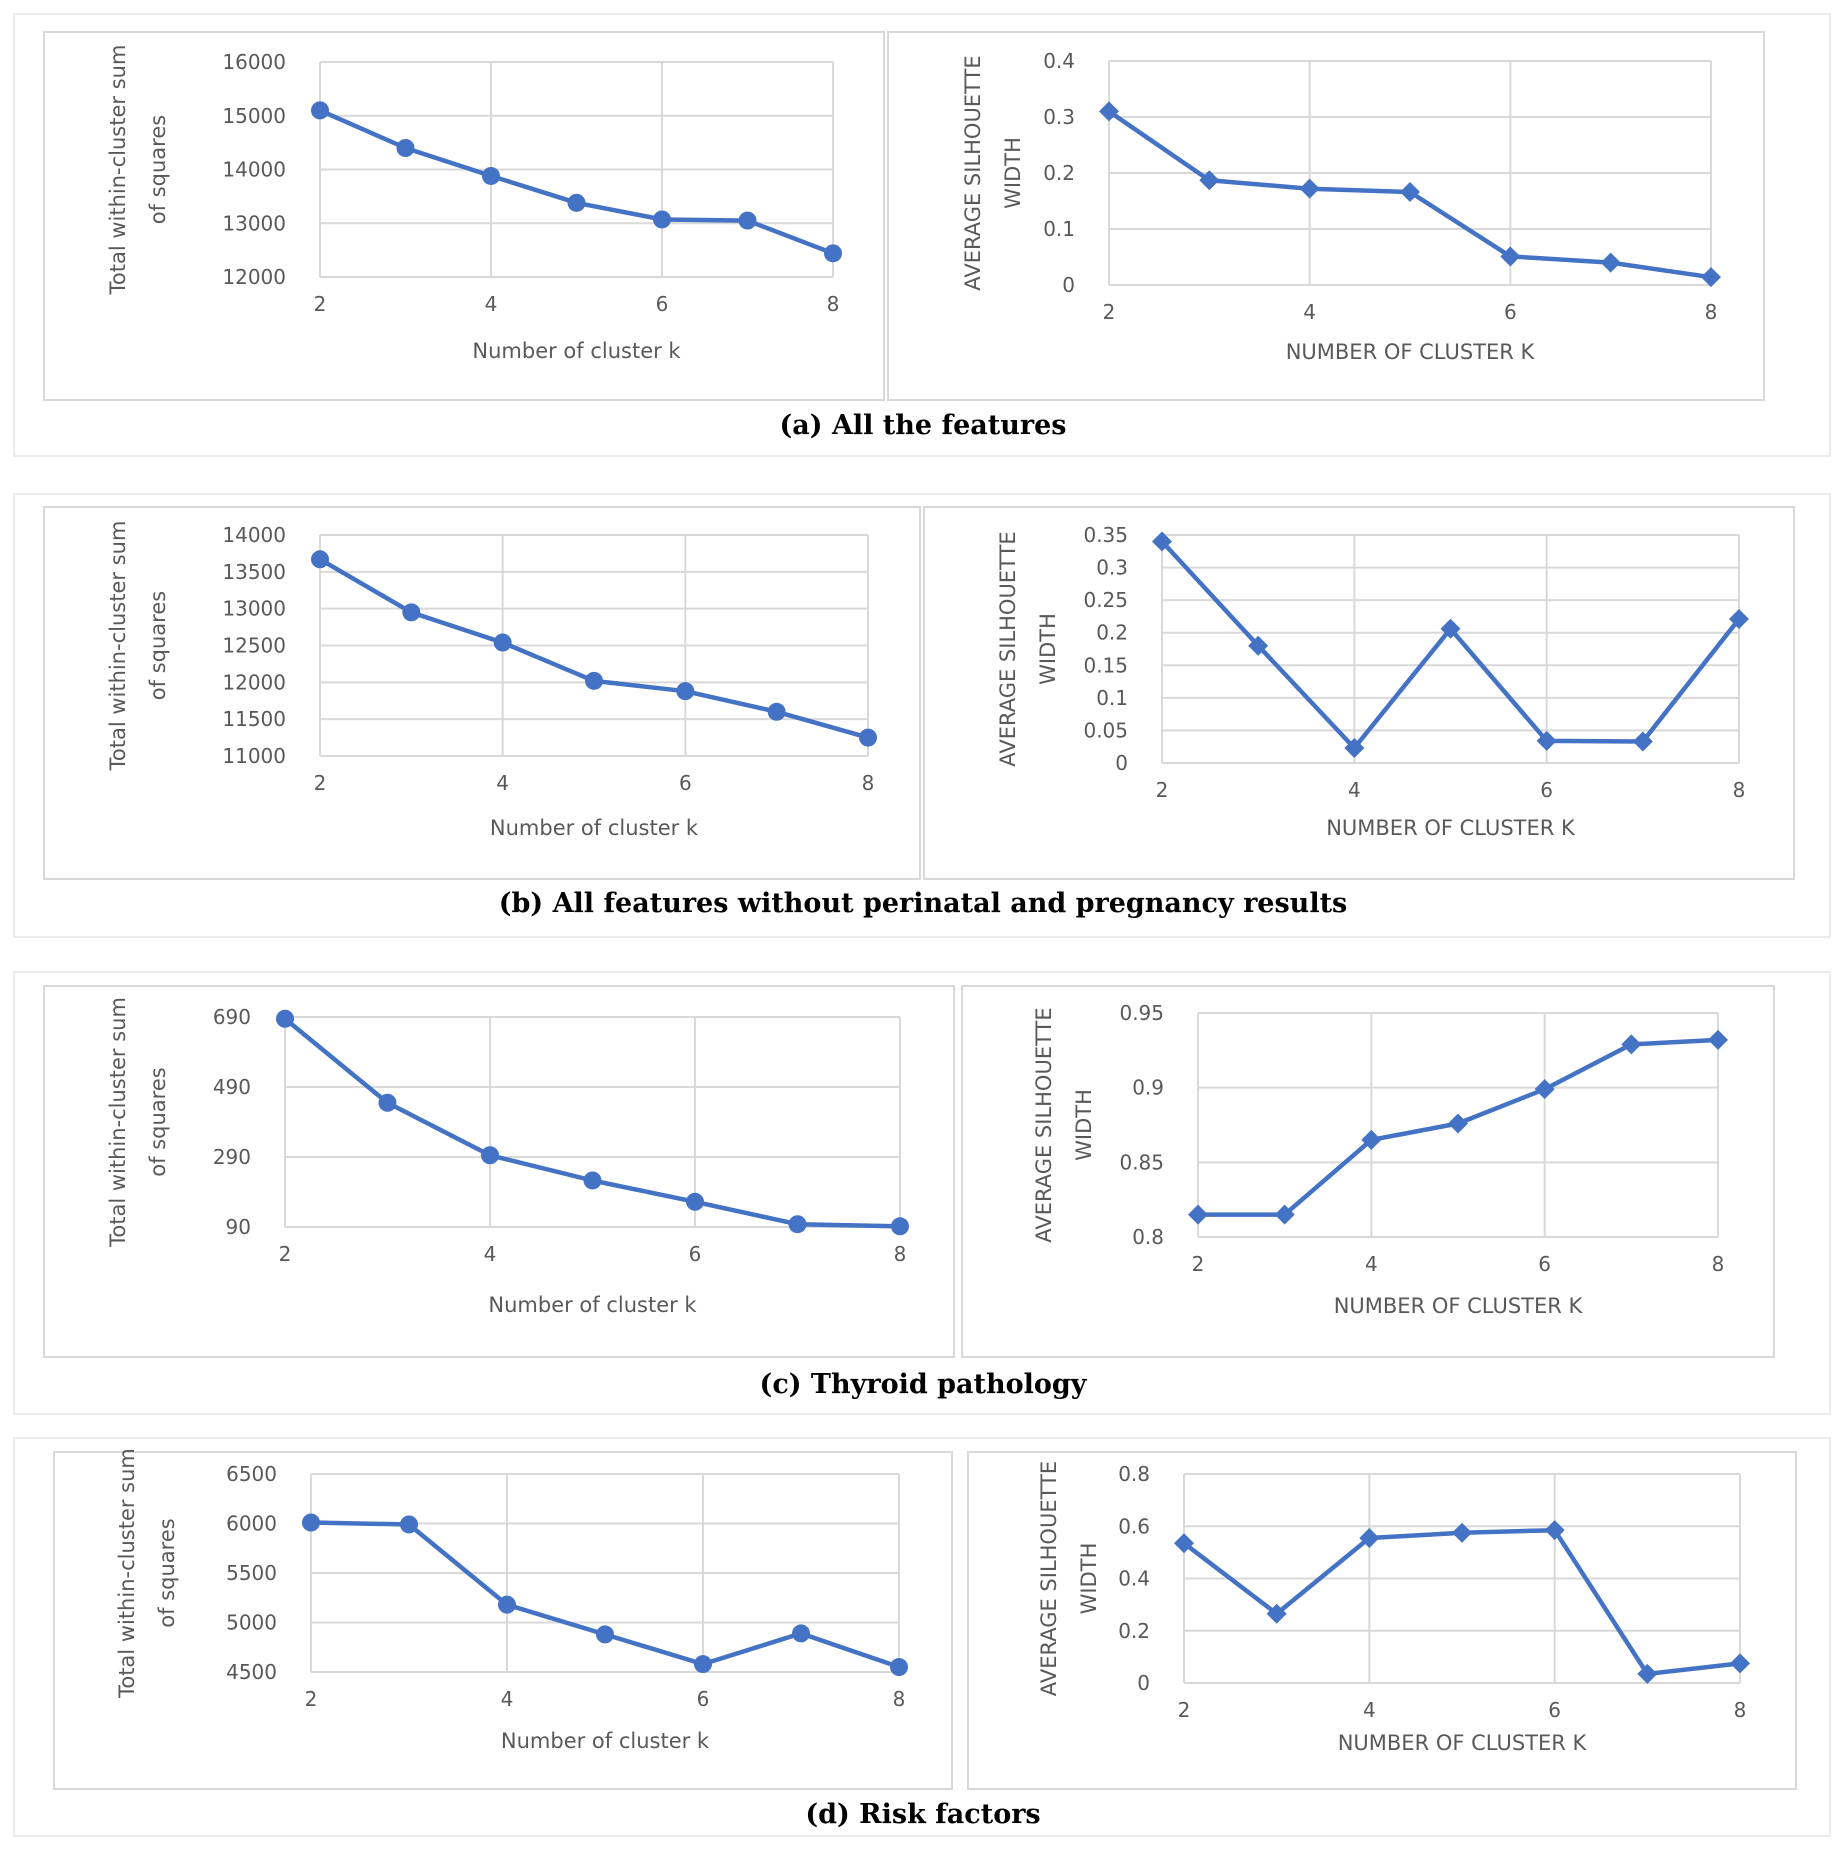 The width and height of the screenshot is (1846, 1856). What do you see at coordinates (1134, 1474) in the screenshot?
I see `y-tick-label: 0.8` at bounding box center [1134, 1474].